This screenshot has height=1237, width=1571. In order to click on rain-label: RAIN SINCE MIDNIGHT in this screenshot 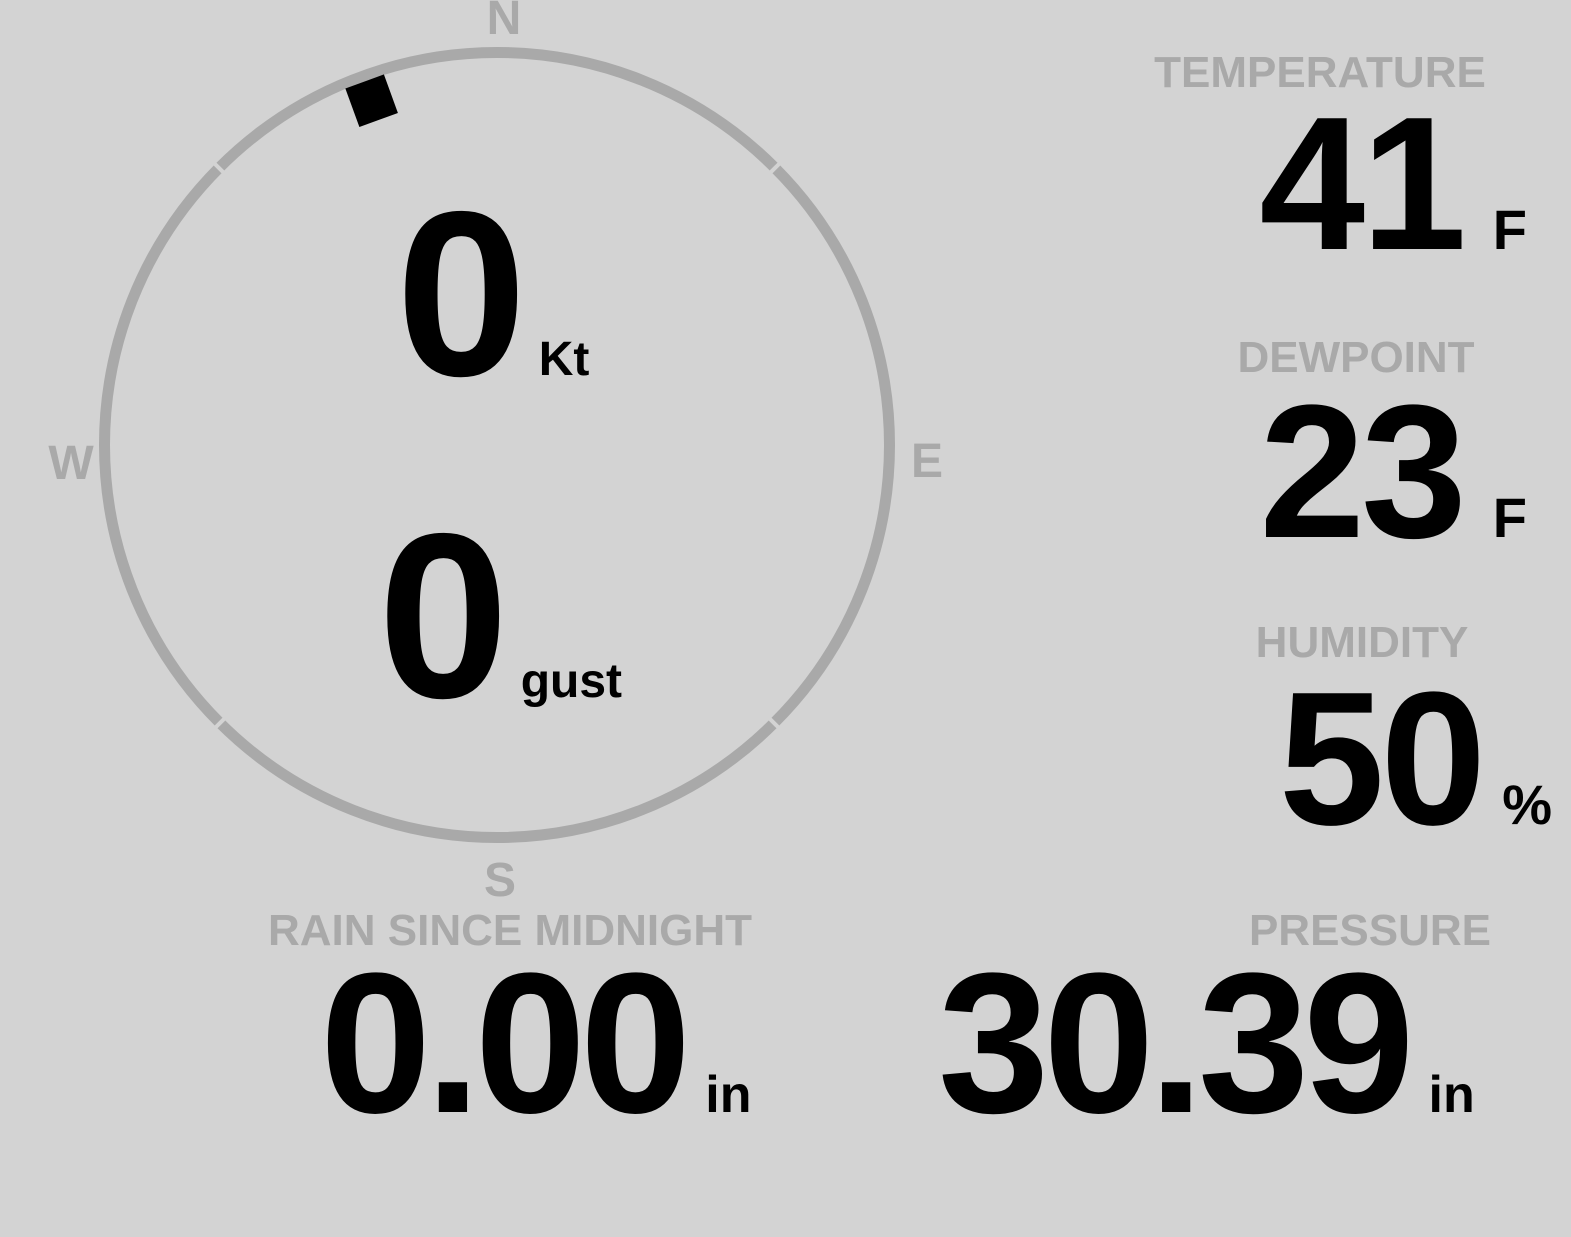, I will do `click(510, 930)`.